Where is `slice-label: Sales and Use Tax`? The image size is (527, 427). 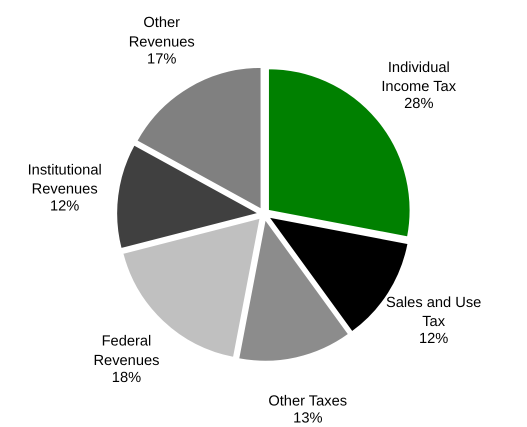
slice-label: Sales and Use Tax is located at coordinates (434, 312).